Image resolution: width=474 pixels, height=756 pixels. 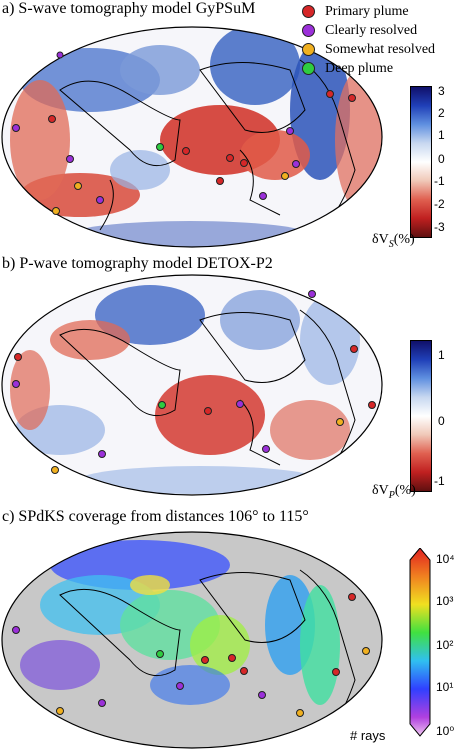 I want to click on tick-a-m3: -3, so click(x=439, y=227).